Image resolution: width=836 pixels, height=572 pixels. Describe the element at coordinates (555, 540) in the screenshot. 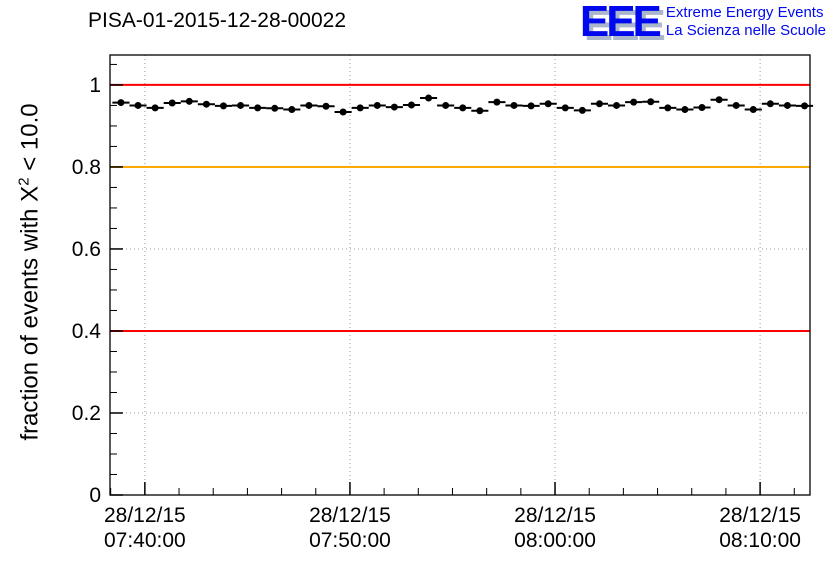

I see `x-tick-label-time: 08:00:00` at that location.